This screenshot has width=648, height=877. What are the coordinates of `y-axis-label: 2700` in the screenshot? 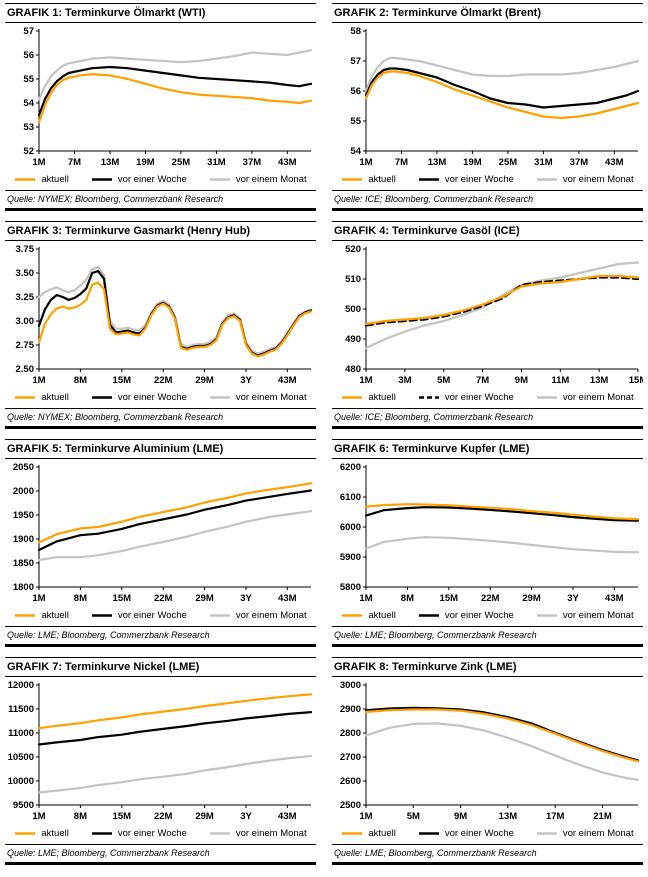 It's located at (350, 757).